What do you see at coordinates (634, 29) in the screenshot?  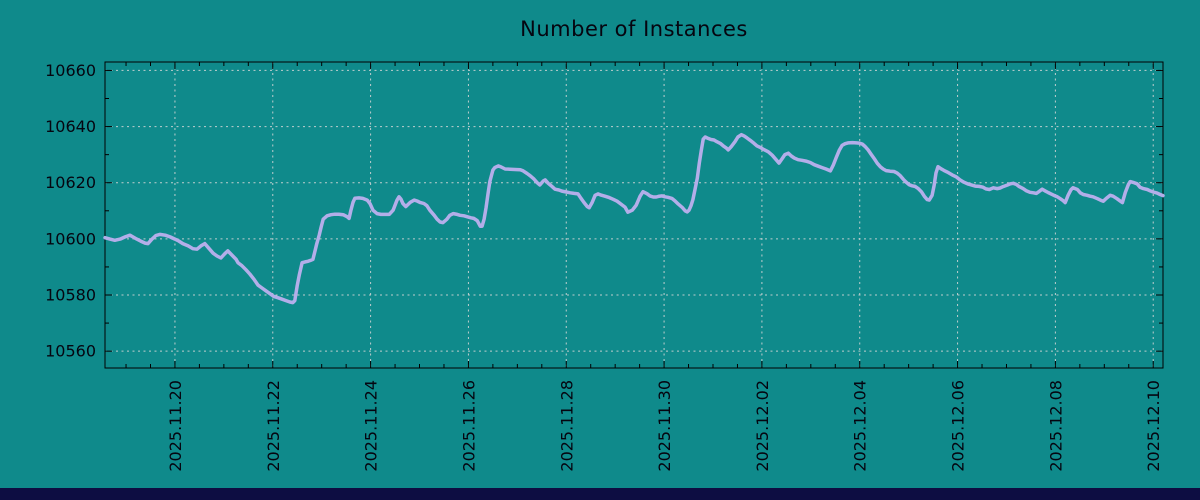 I see `chart-title: Number of Instances` at bounding box center [634, 29].